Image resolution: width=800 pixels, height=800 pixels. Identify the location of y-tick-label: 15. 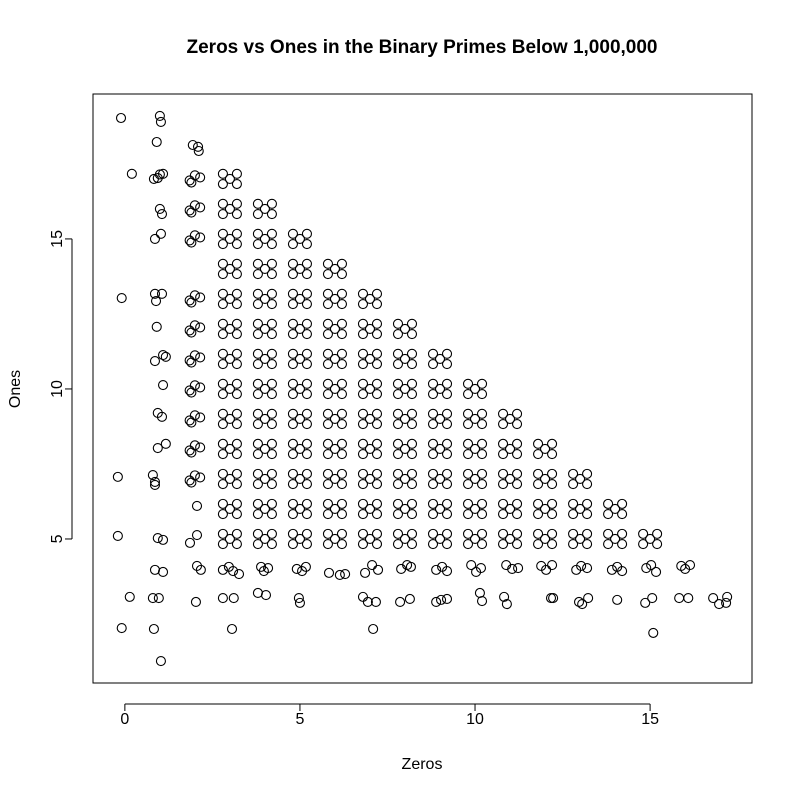
(57, 239).